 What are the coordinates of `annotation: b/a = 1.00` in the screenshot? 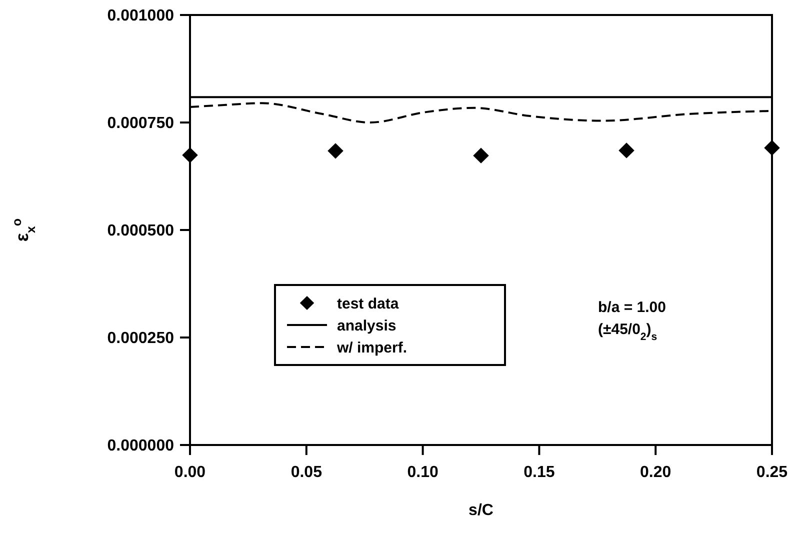 It's located at (632, 307).